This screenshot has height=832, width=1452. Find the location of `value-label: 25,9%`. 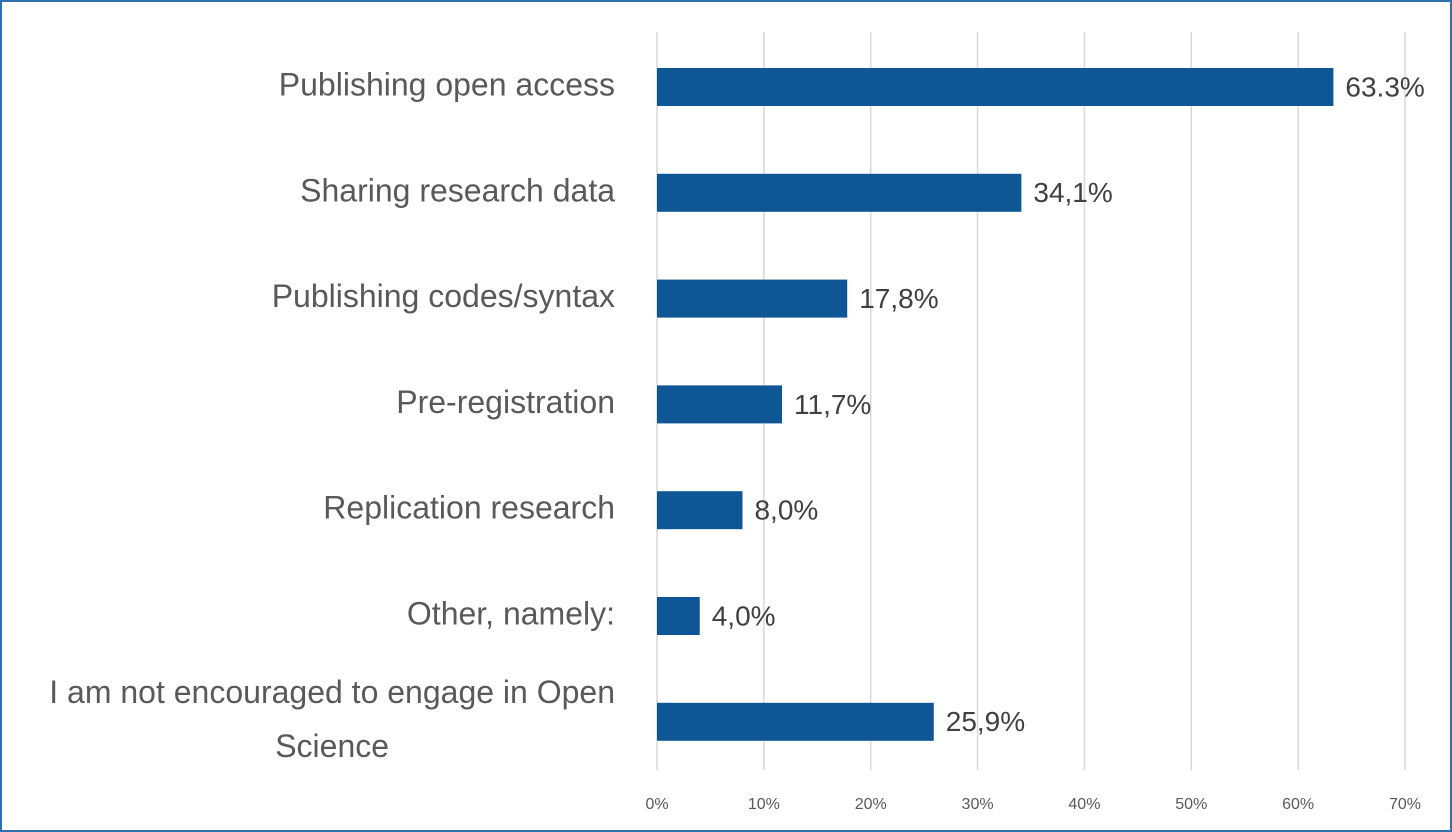

value-label: 25,9% is located at coordinates (985, 721).